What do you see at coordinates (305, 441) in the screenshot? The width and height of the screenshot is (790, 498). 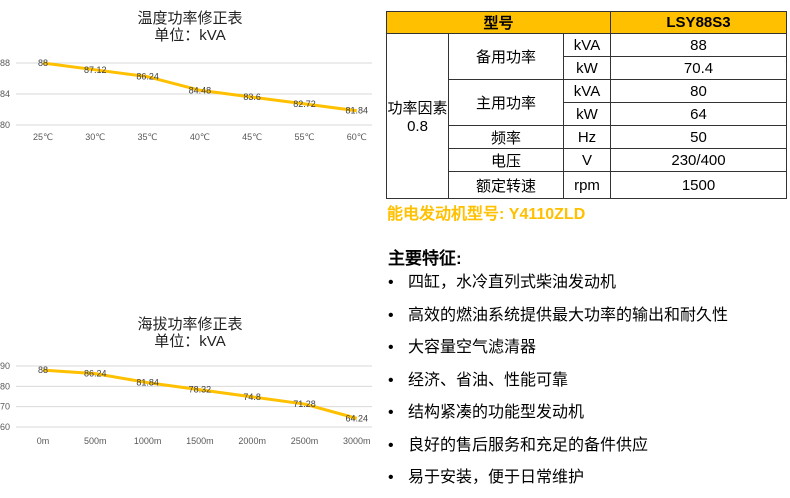 I see `x-tick-label: 2500m` at bounding box center [305, 441].